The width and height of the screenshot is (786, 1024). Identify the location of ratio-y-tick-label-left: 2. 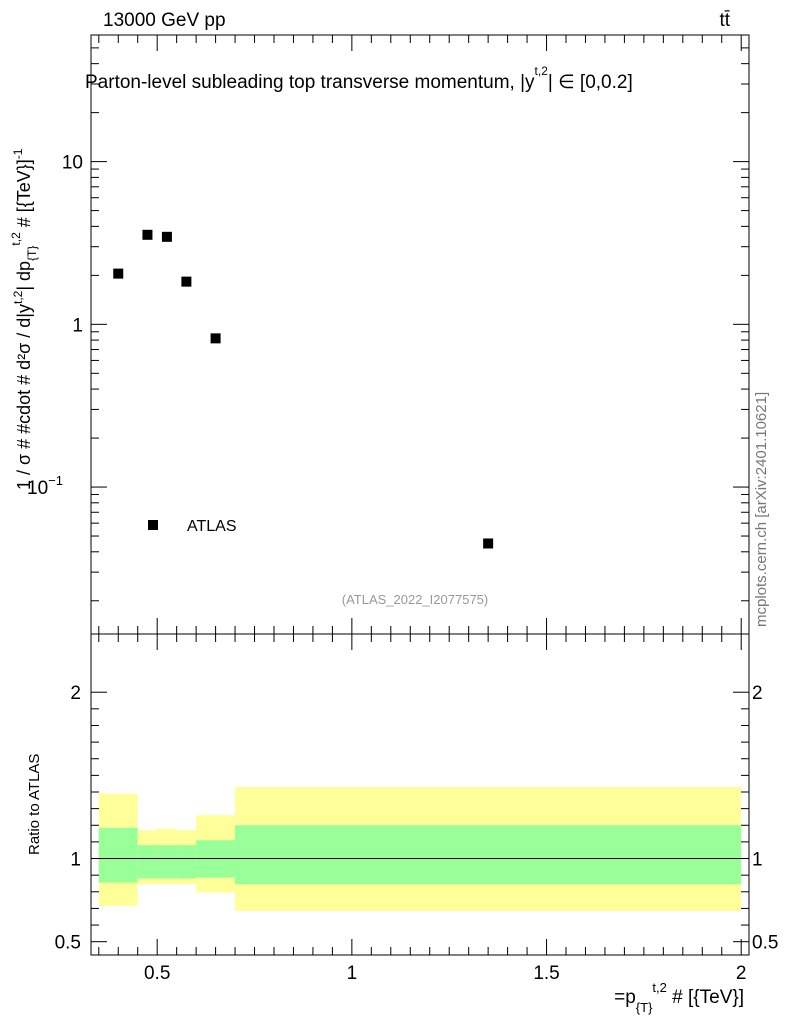
(75, 693).